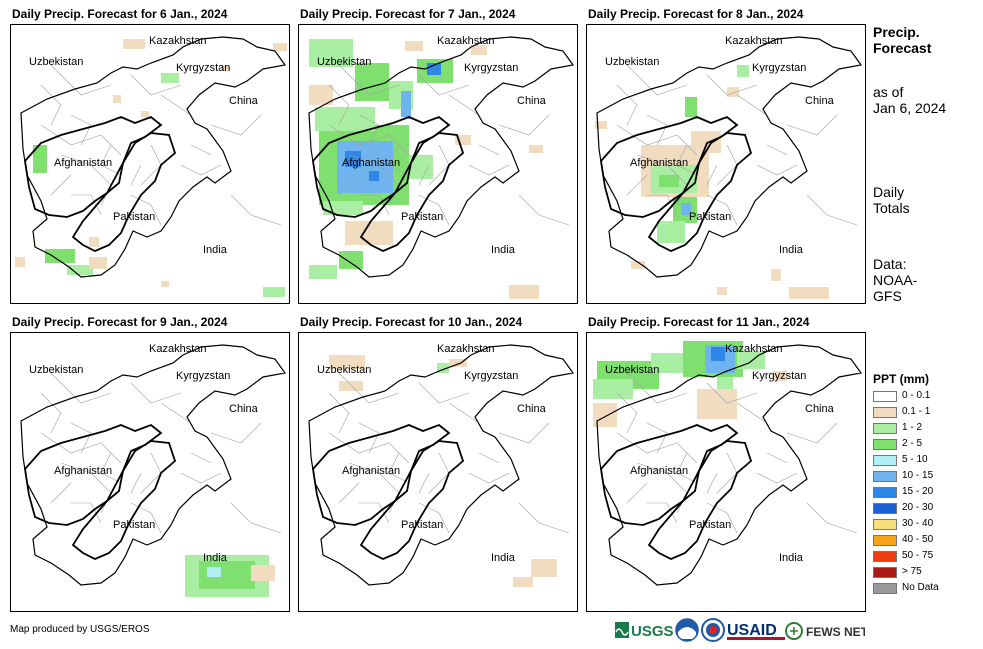  What do you see at coordinates (758, 632) in the screenshot?
I see `usaid-logo: USAID` at bounding box center [758, 632].